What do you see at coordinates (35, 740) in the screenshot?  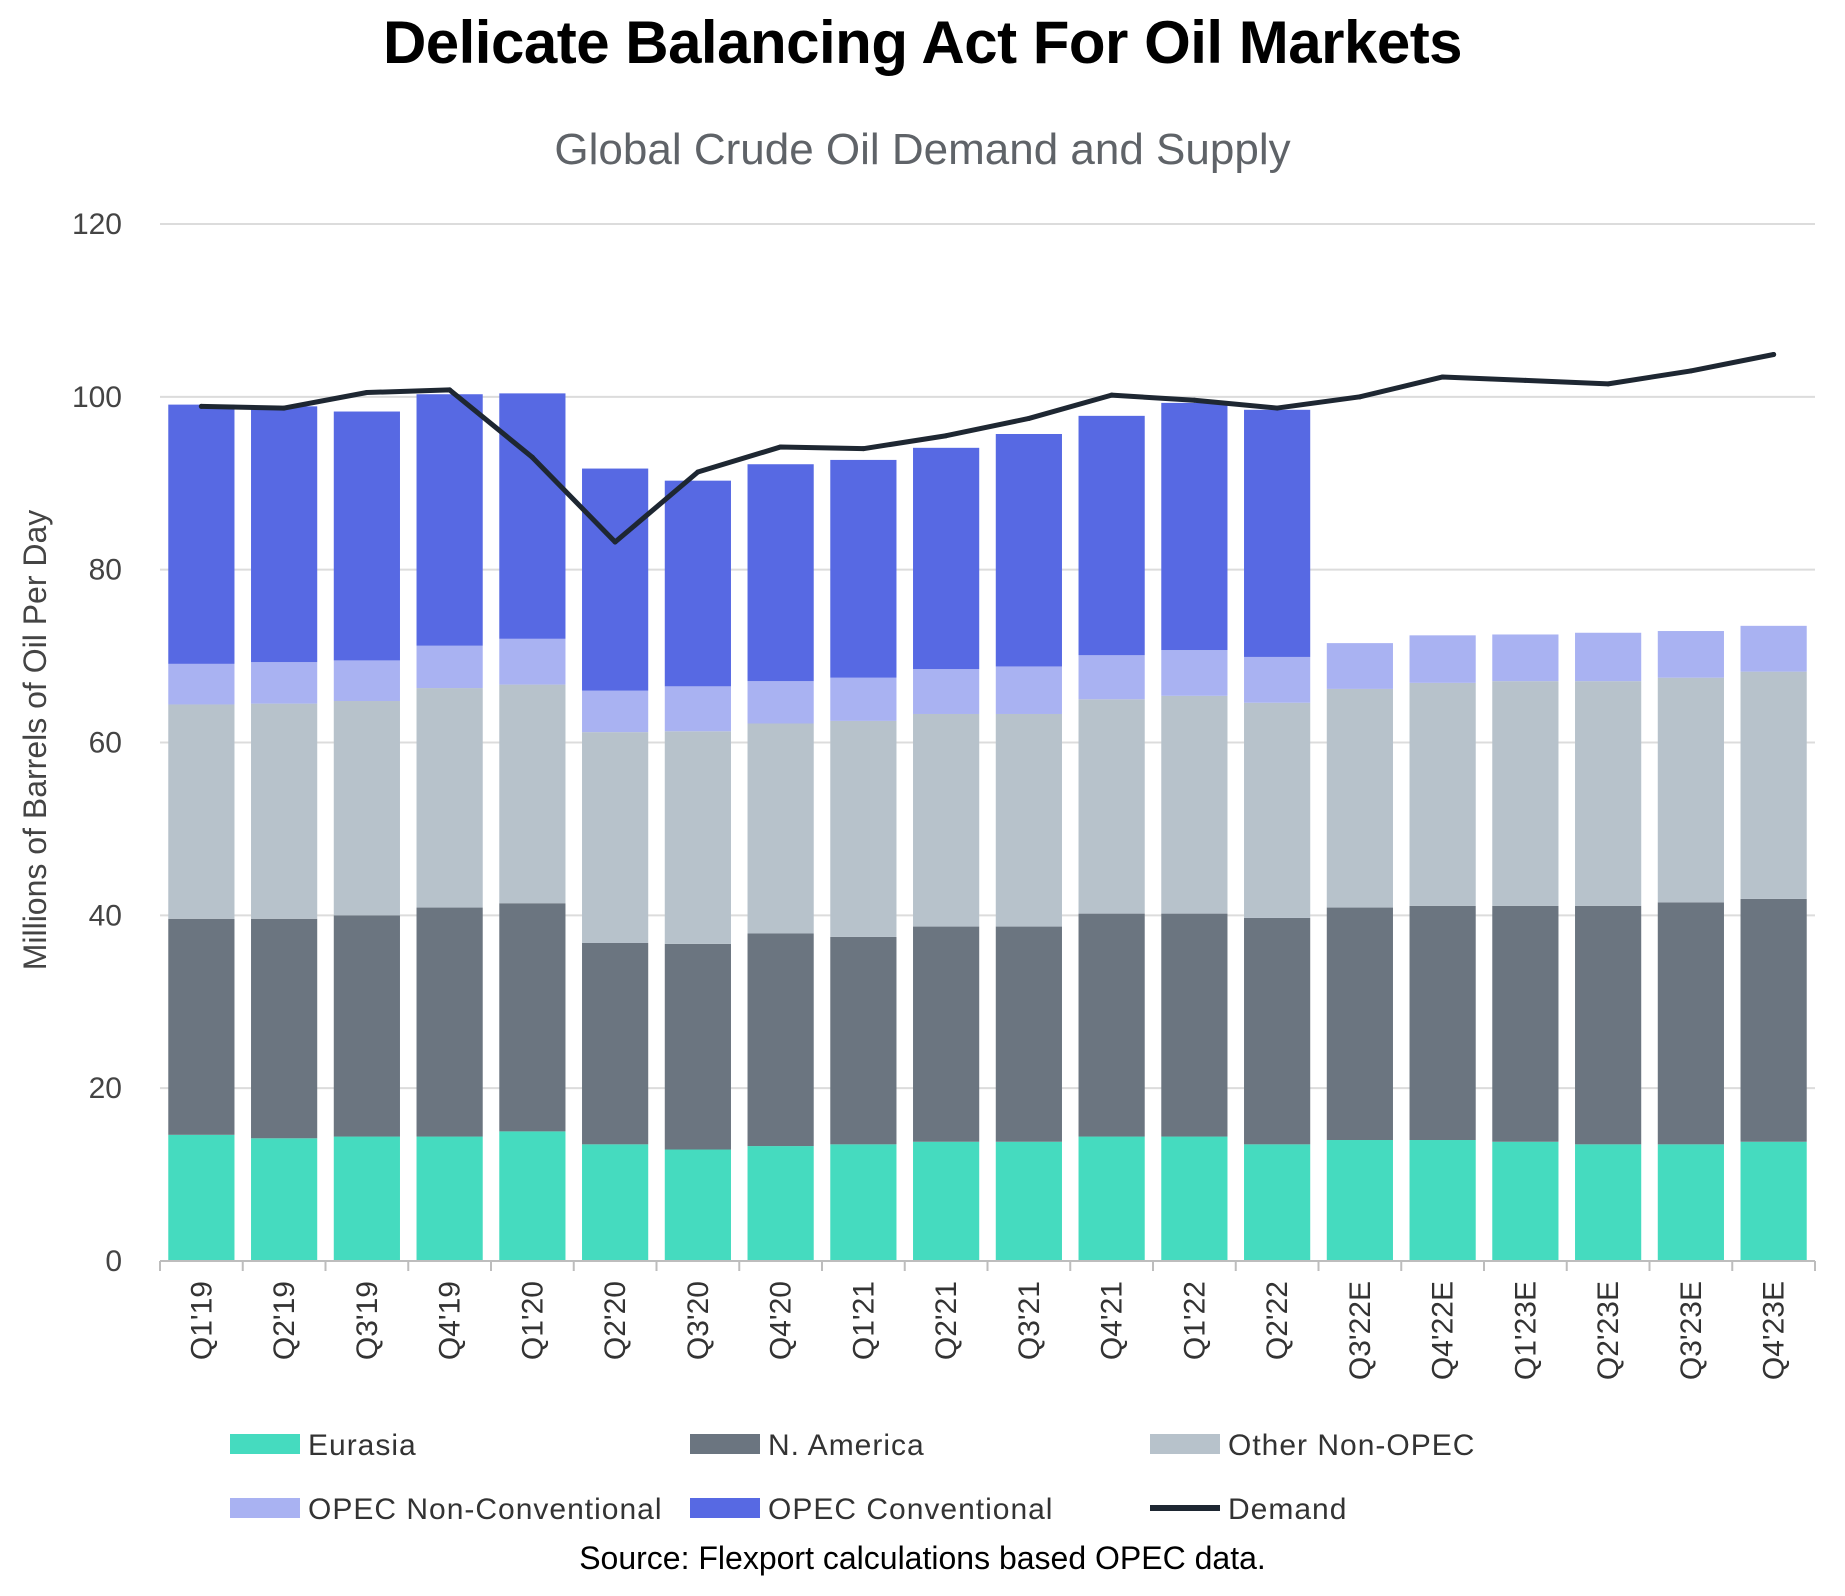 I see `y-axis-label: Millions of Barrels of Oil Per Day` at bounding box center [35, 740].